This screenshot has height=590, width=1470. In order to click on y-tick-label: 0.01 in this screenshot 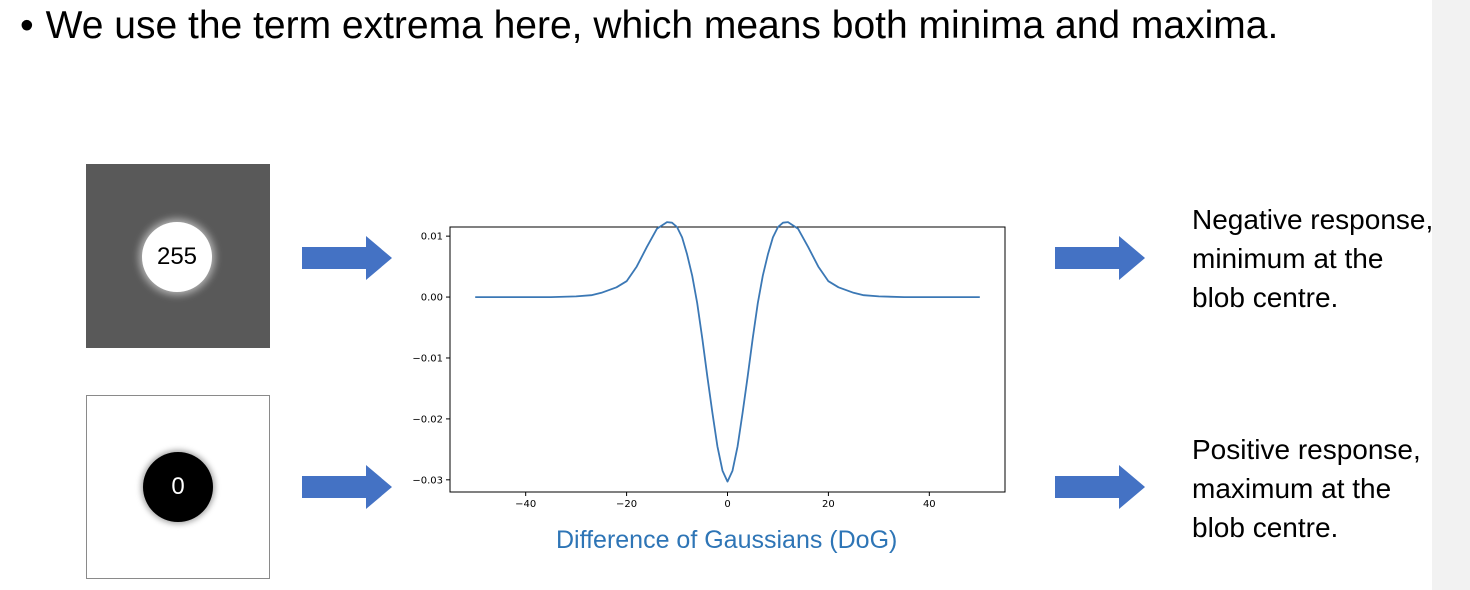, I will do `click(432, 237)`.